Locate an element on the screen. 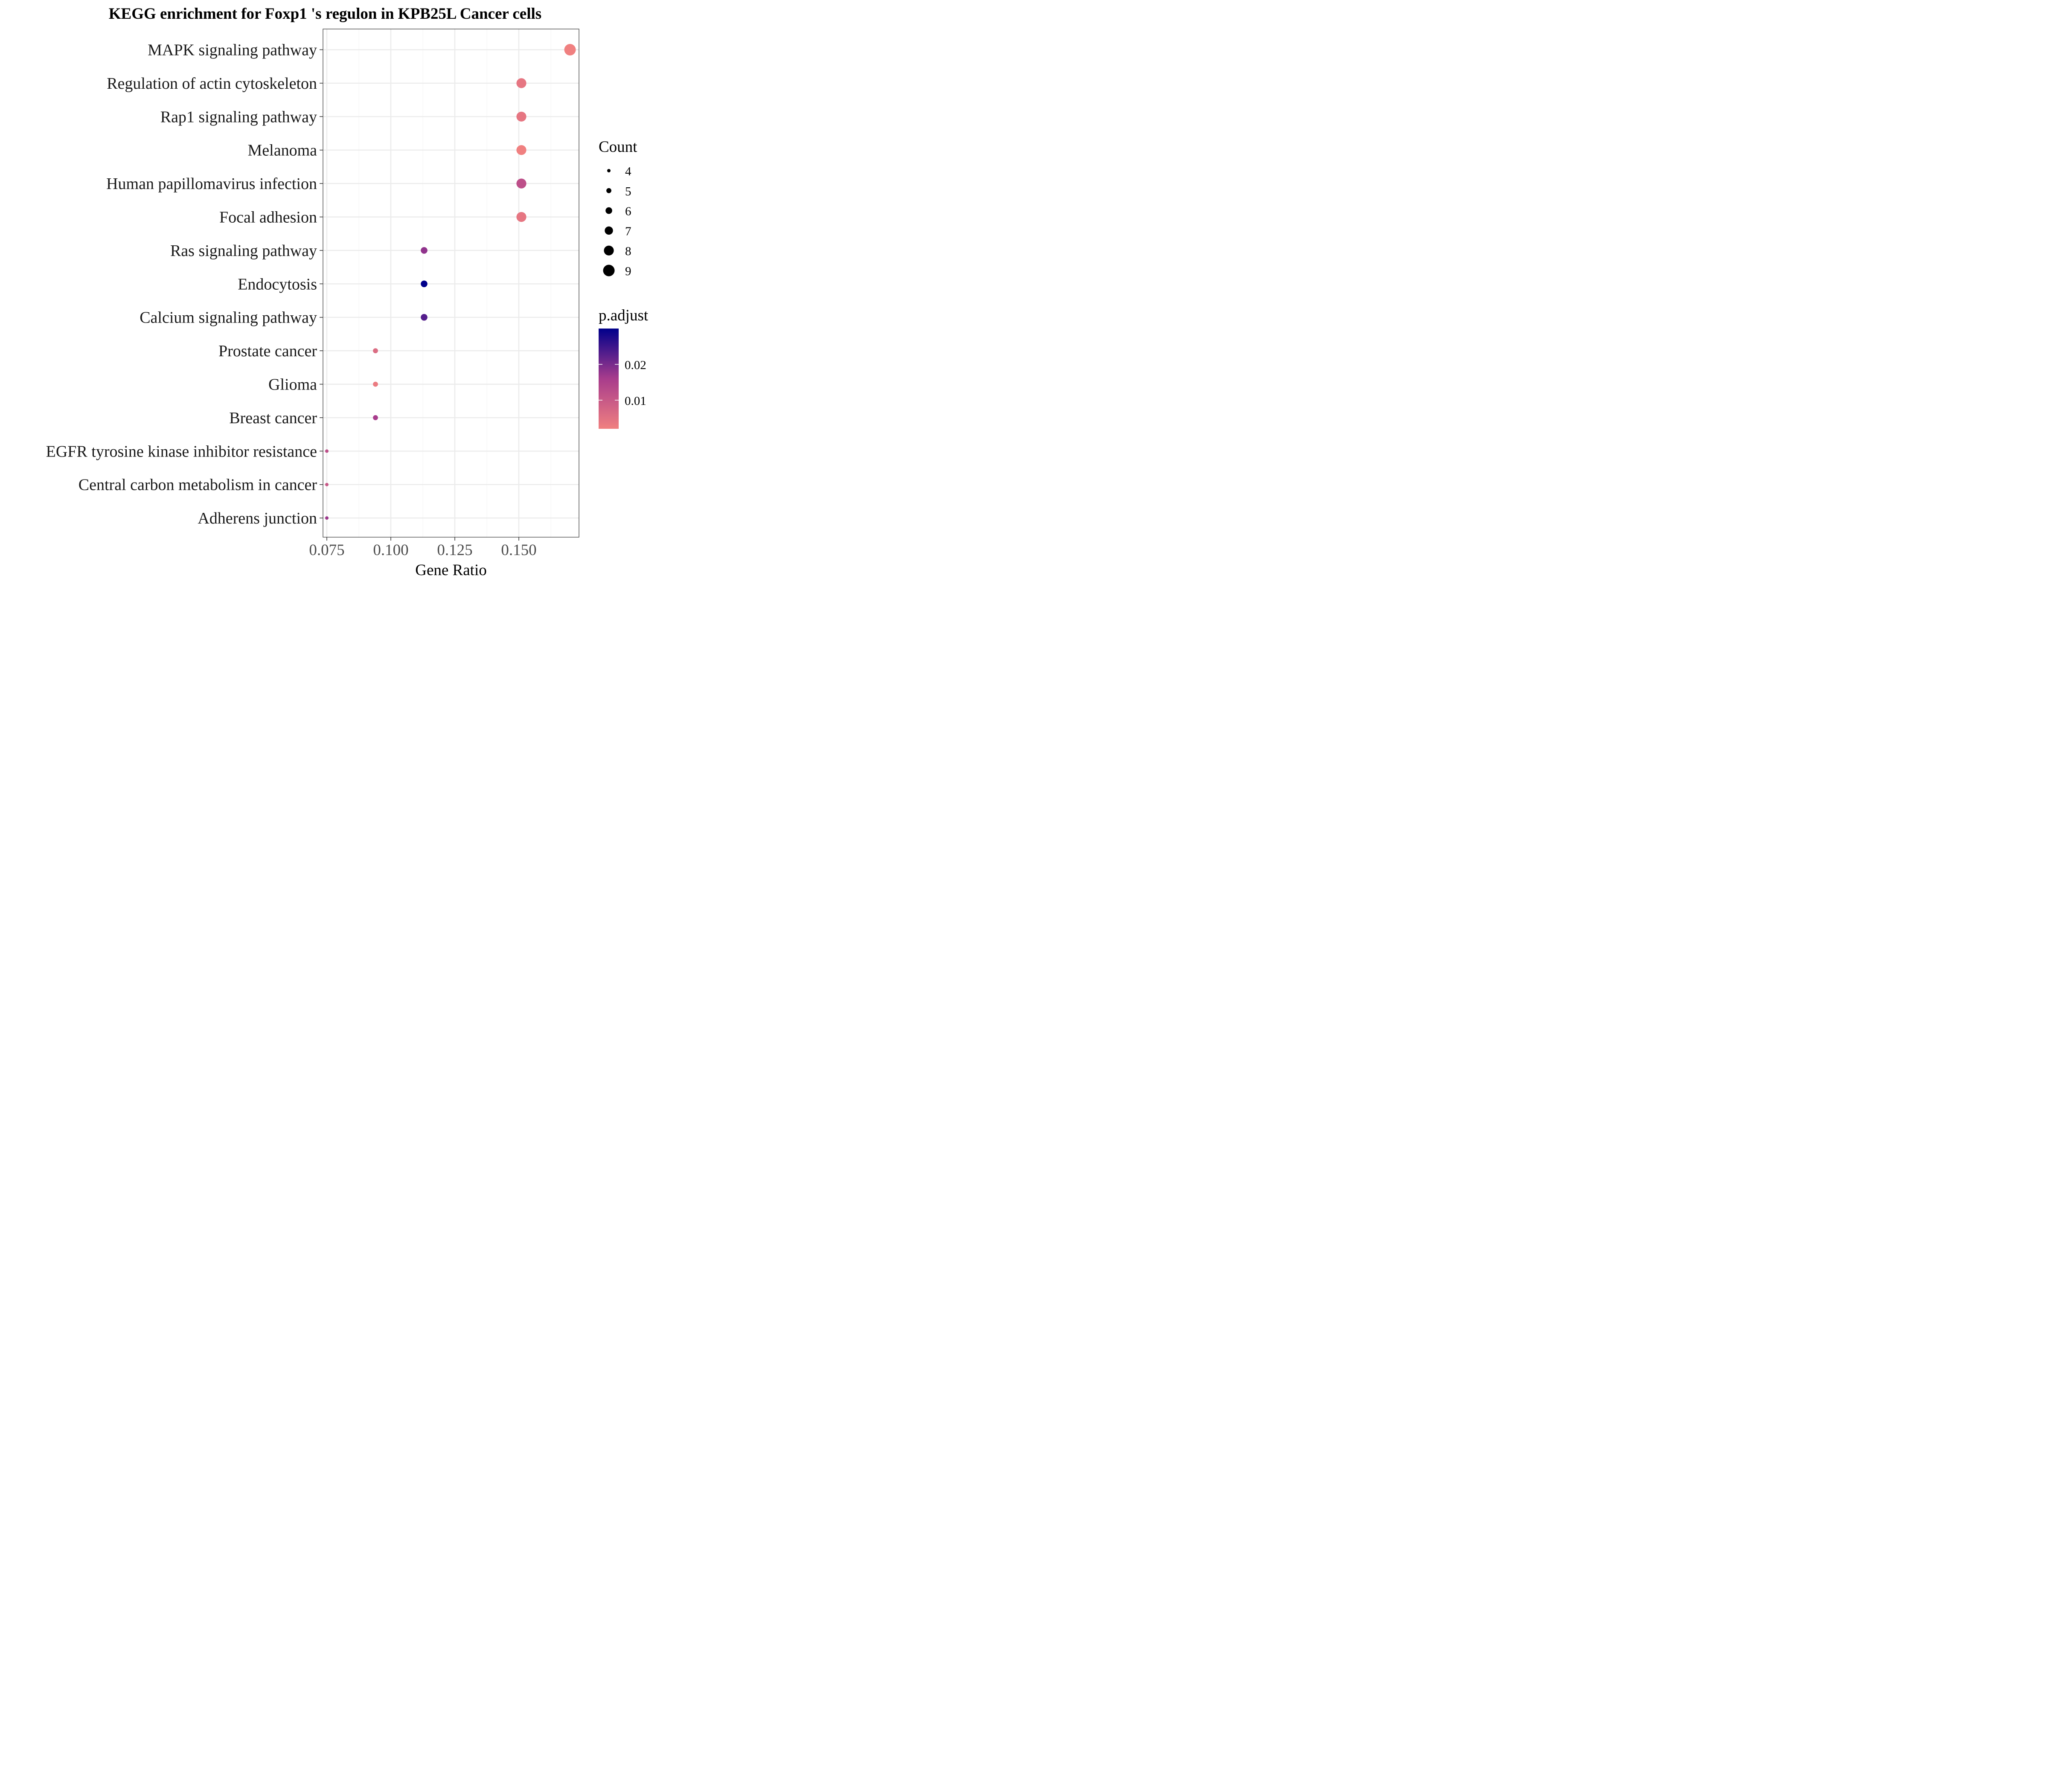 This screenshot has width=2048, height=1792. size-legend-label: 7 is located at coordinates (628, 231).